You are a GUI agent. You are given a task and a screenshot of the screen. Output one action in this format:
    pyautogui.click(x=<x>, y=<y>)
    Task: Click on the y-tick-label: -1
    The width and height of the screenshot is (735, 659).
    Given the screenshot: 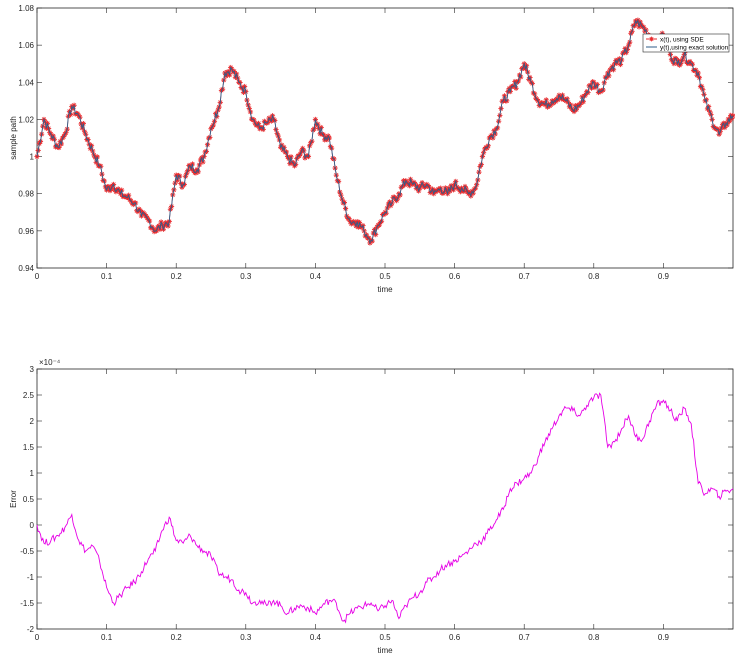 What is the action you would take?
    pyautogui.click(x=31, y=577)
    